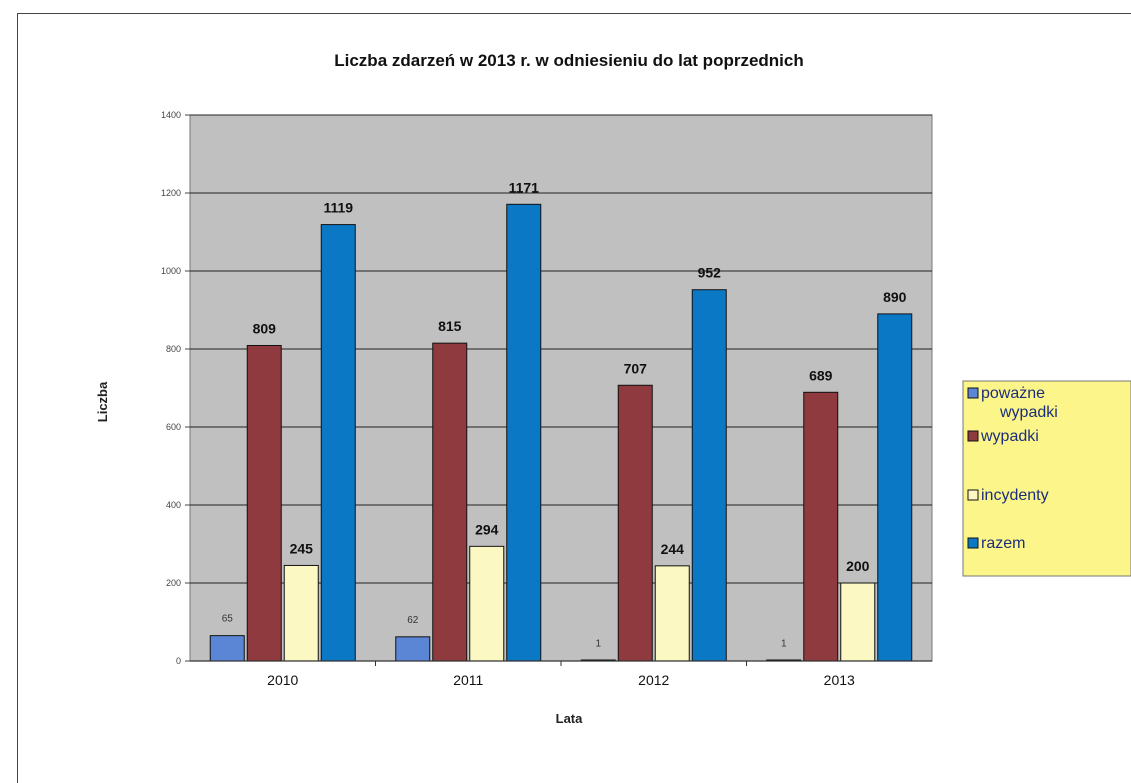  Describe the element at coordinates (468, 680) in the screenshot. I see `x-tick-label: 2011` at that location.